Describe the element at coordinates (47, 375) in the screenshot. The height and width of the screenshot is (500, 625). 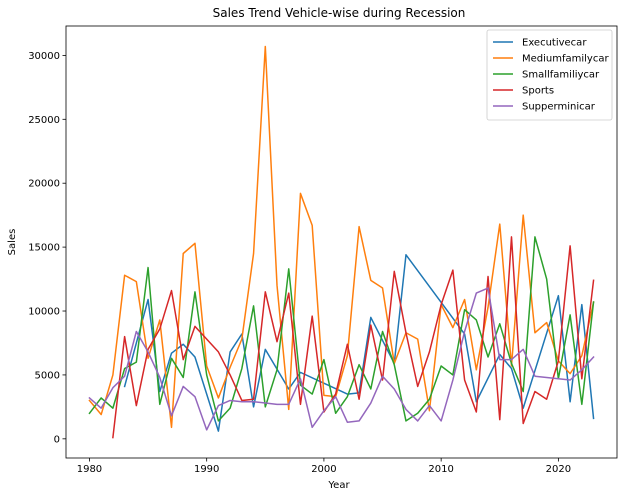
I see `y-tick-label: 5000` at that location.